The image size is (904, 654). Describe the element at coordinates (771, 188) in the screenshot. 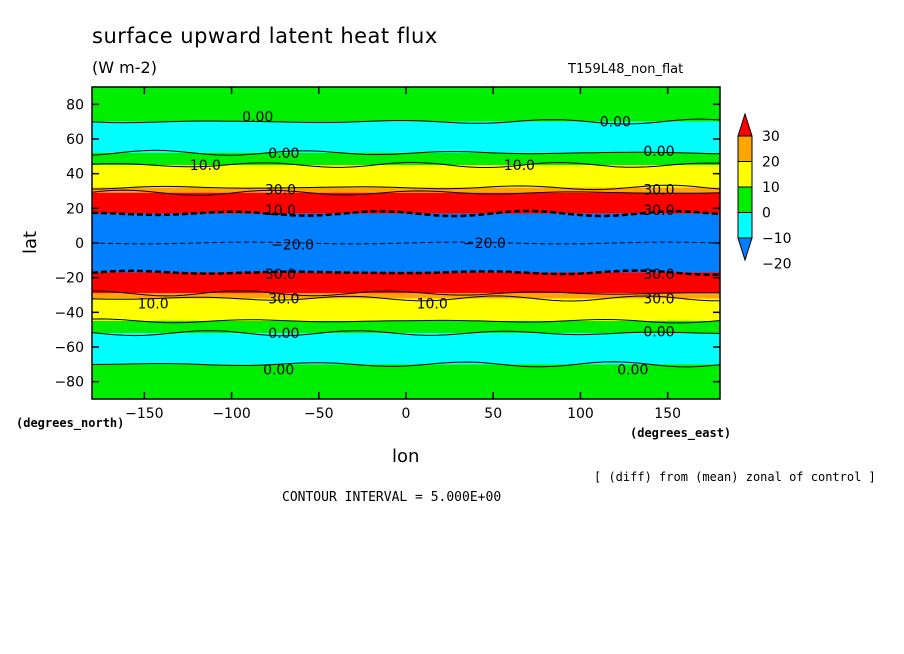

I see `colorbar-label-2: 10` at that location.